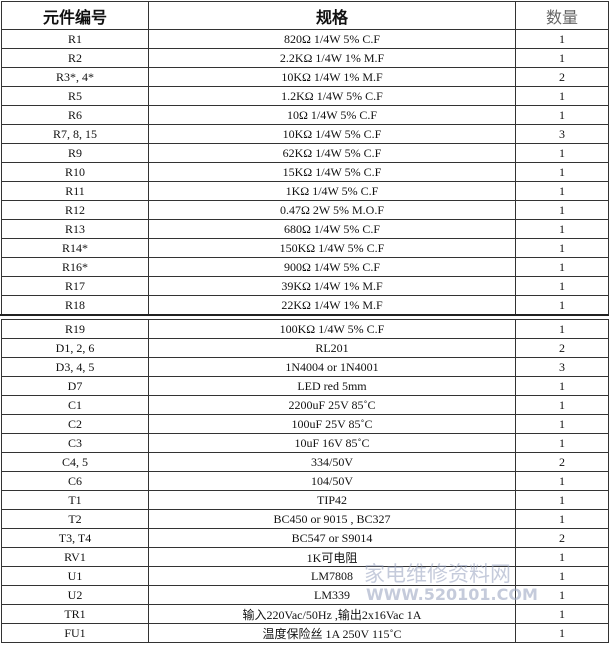  Describe the element at coordinates (75, 153) in the screenshot. I see `cell-id: R9` at that location.